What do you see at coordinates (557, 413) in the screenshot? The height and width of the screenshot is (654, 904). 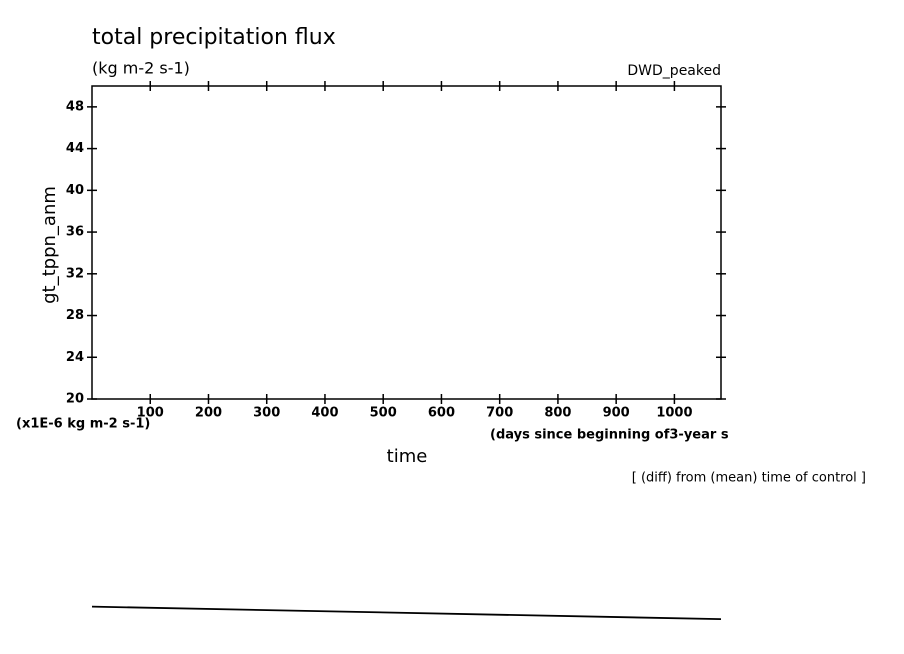 I see `x-tick-label: 800` at bounding box center [557, 413].